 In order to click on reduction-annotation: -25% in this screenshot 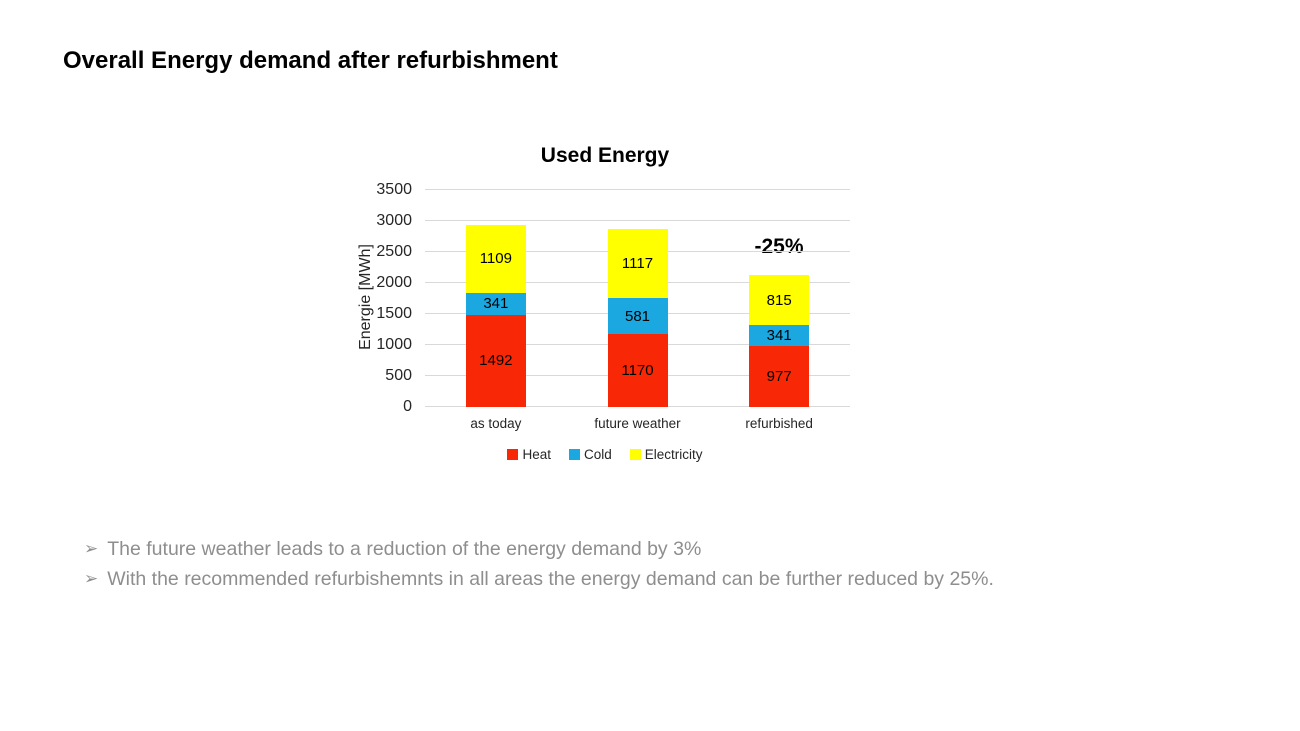, I will do `click(779, 246)`.